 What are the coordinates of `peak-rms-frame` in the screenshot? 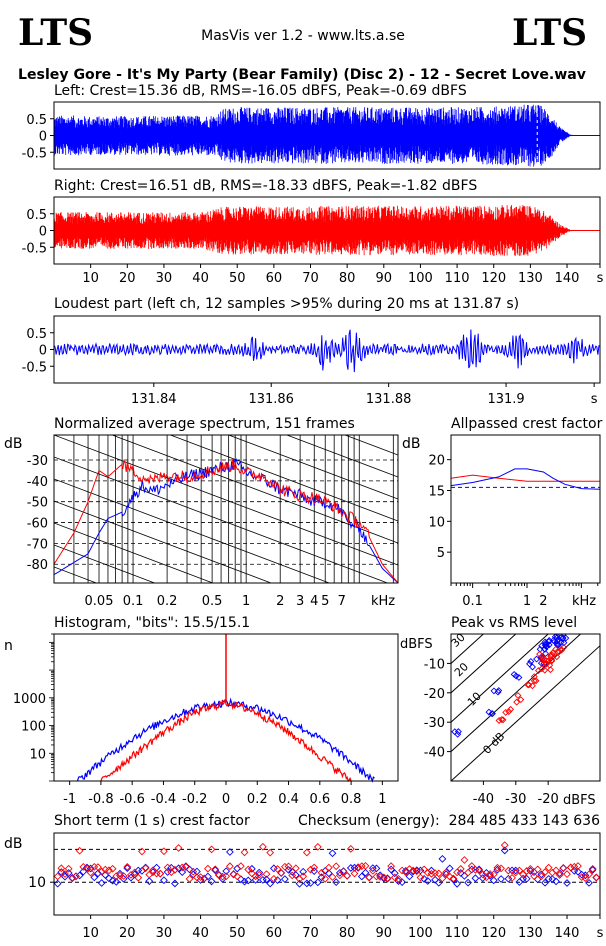 It's located at (525, 707).